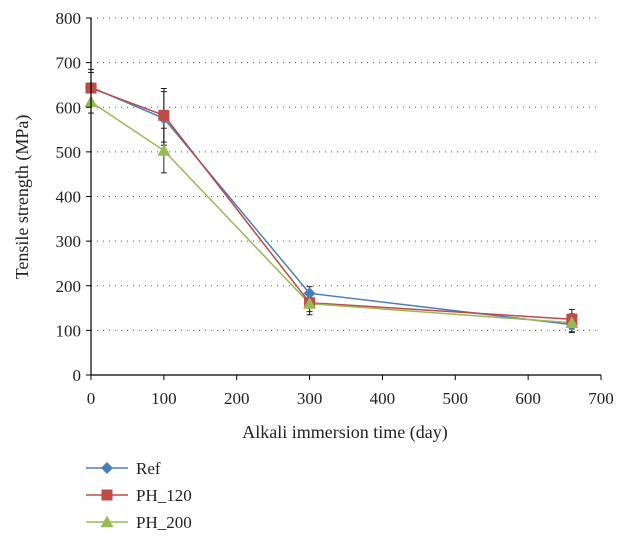  I want to click on y-tick-label-100: 100, so click(69, 330).